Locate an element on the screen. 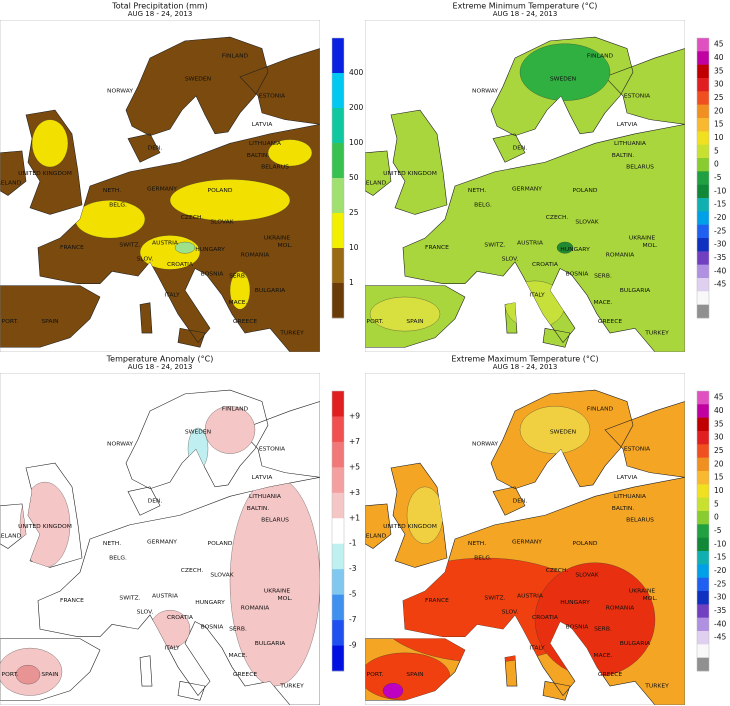 This screenshot has height=706, width=730. legend-label: 100 is located at coordinates (356, 142).